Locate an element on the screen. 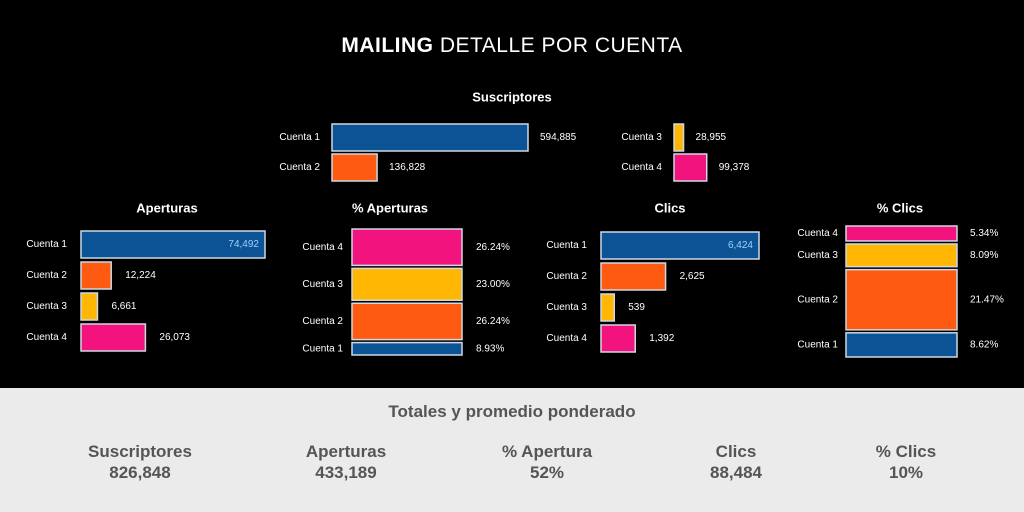 This screenshot has height=512, width=1024. chart-title: % Aperturas is located at coordinates (390, 207).